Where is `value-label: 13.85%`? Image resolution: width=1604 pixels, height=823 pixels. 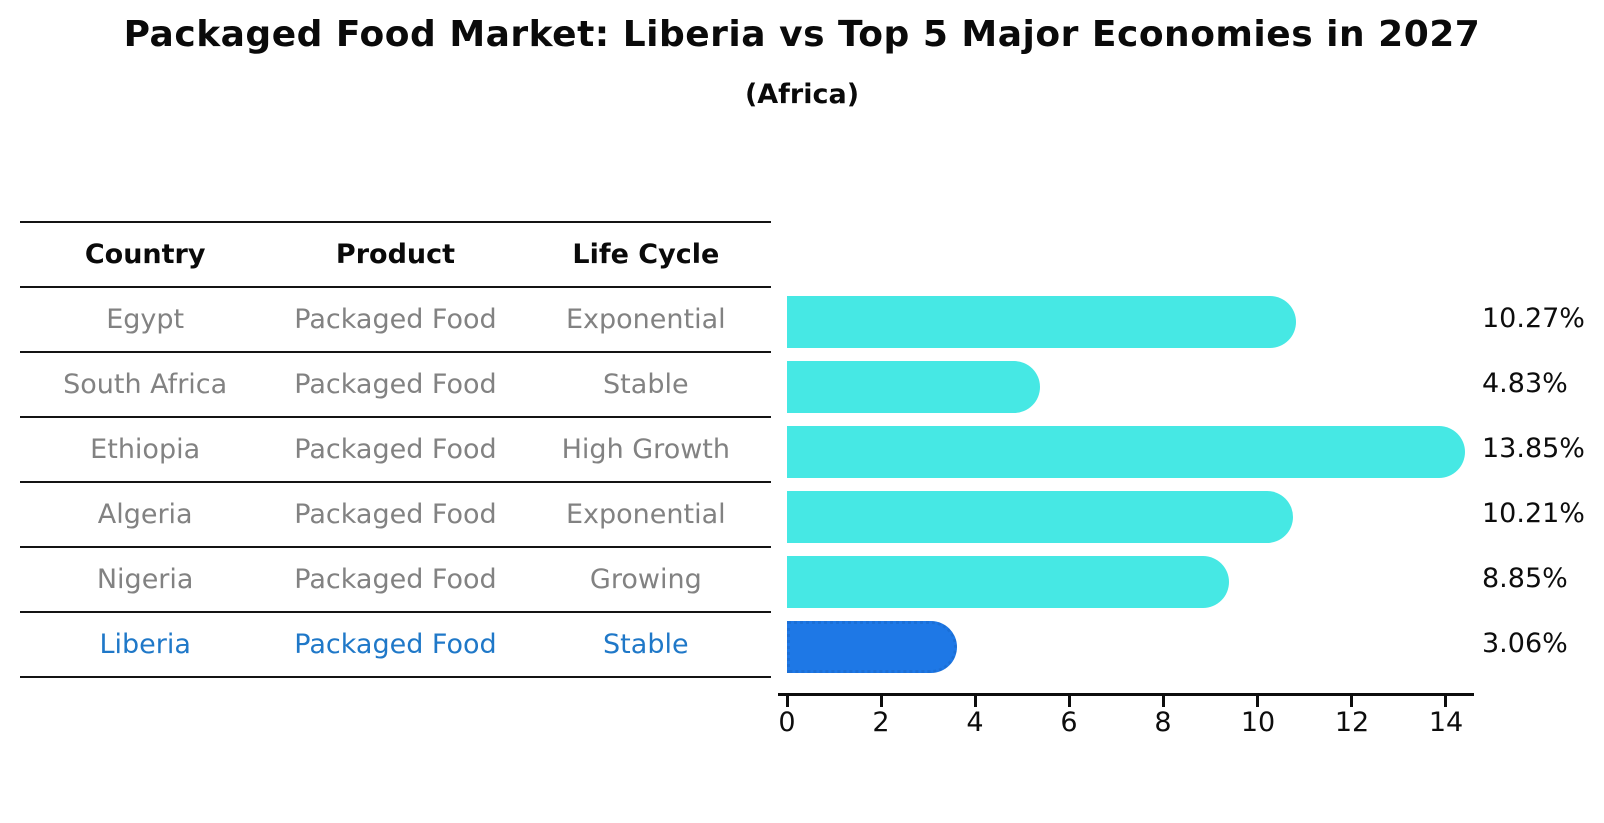 value-label: 13.85% is located at coordinates (1533, 448).